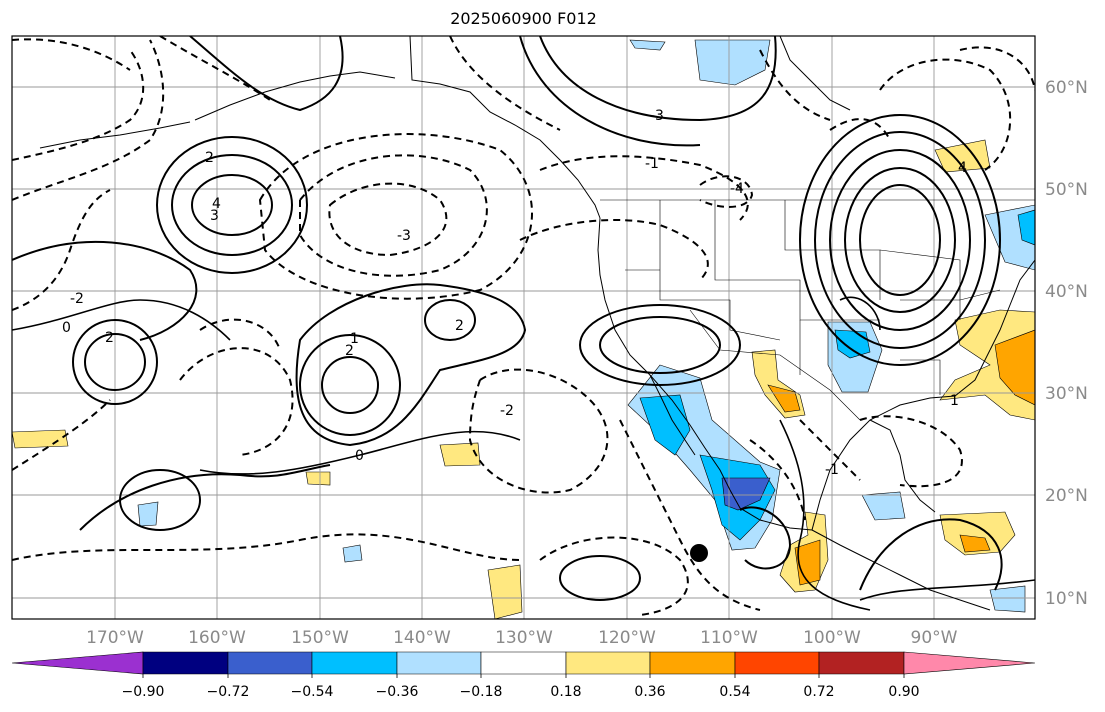 The image size is (1105, 712). I want to click on lon-label: 170°W, so click(115, 638).